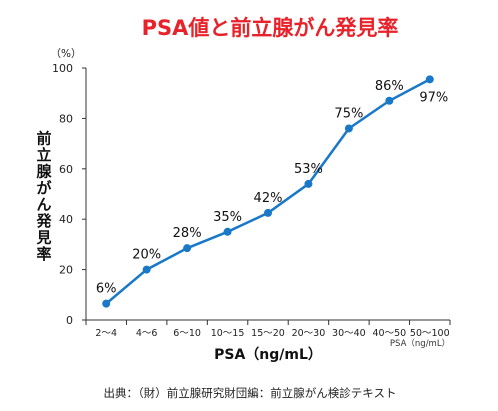  Describe the element at coordinates (389, 333) in the screenshot. I see `x-tick-label: 40～50` at that location.